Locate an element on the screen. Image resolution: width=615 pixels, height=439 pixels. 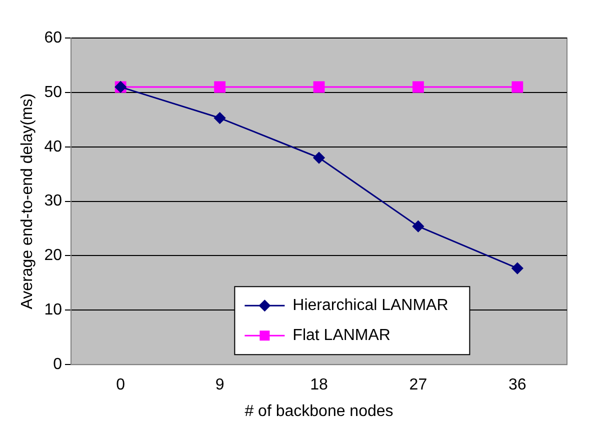
x-tick-label: 27 is located at coordinates (418, 385).